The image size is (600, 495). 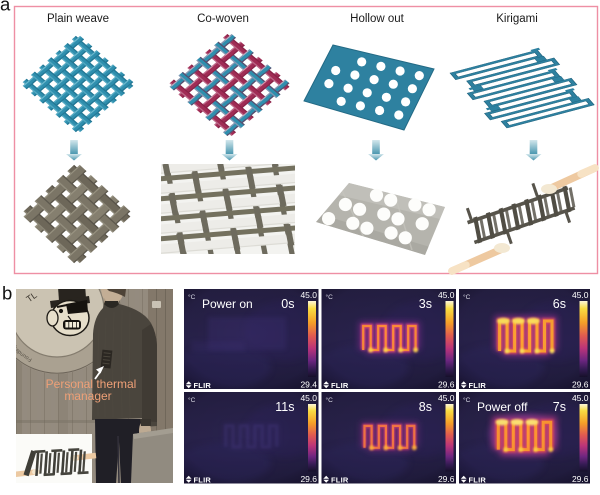 What do you see at coordinates (78, 19) in the screenshot?
I see `svg-text: Plain weave` at bounding box center [78, 19].